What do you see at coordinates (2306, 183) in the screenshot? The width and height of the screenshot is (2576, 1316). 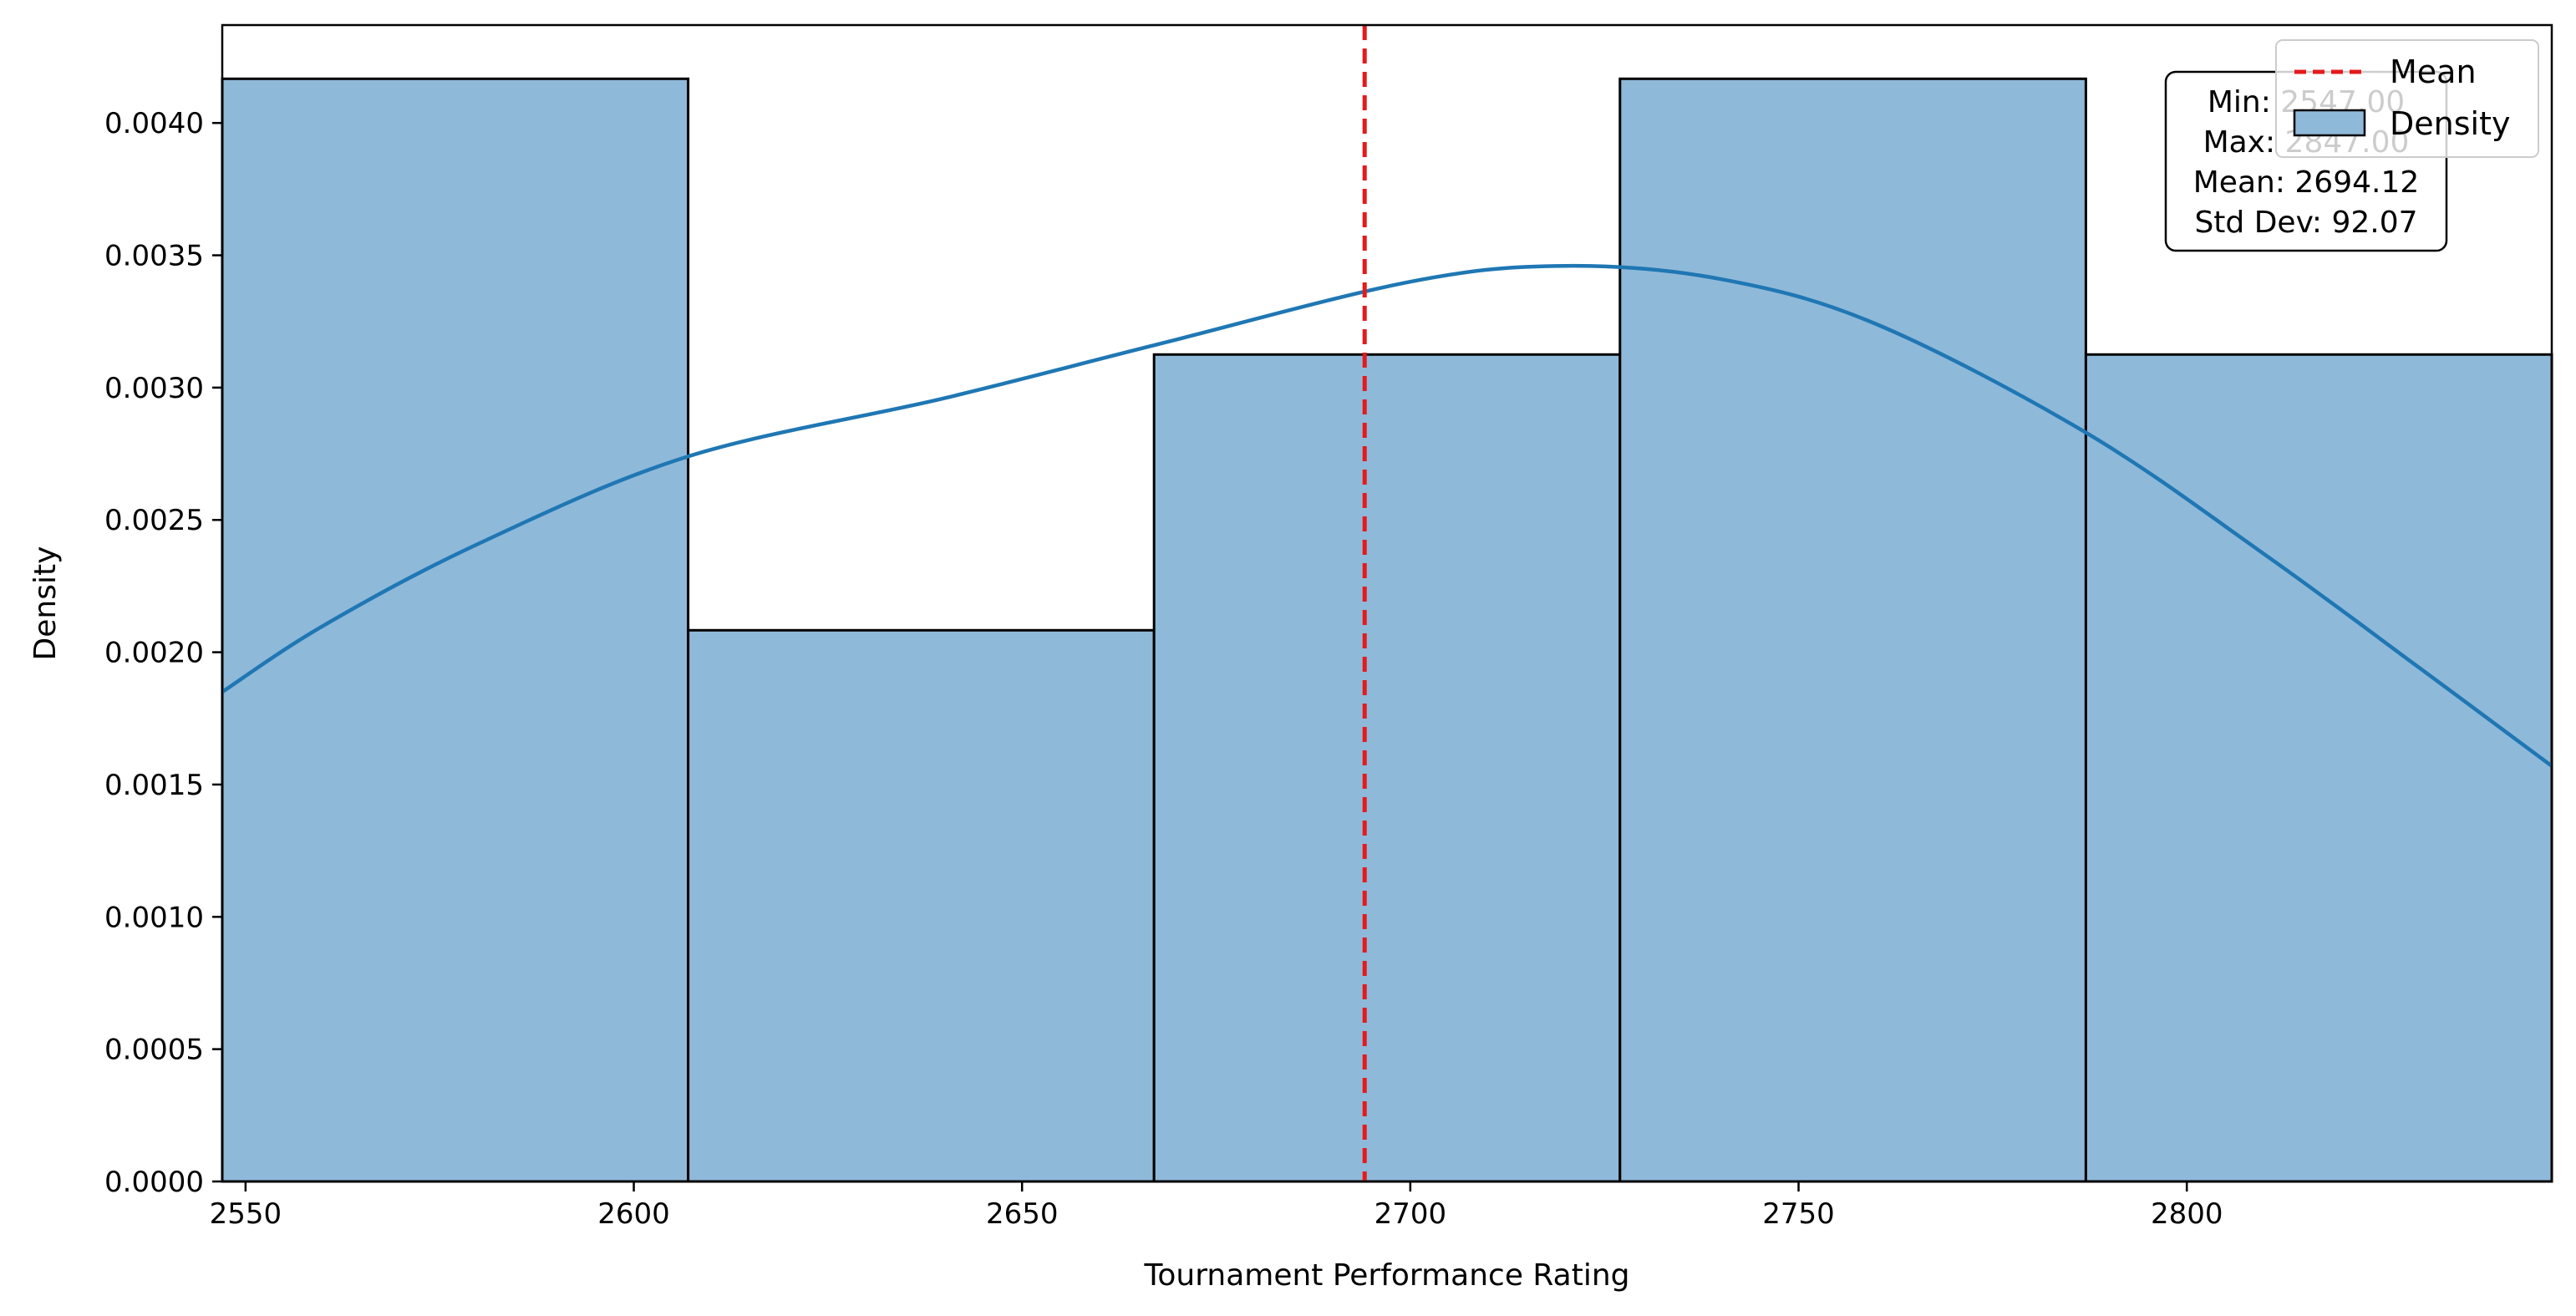 I see `stats-mean: Mean: 2694.12` at bounding box center [2306, 183].